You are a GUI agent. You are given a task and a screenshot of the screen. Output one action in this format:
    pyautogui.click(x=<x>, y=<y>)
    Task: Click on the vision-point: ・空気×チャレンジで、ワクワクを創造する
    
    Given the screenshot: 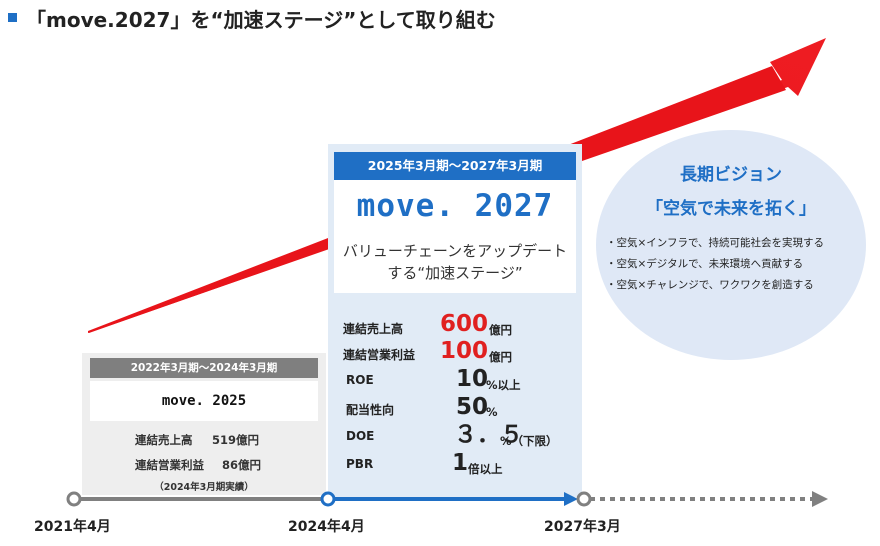 What is the action you would take?
    pyautogui.click(x=710, y=285)
    